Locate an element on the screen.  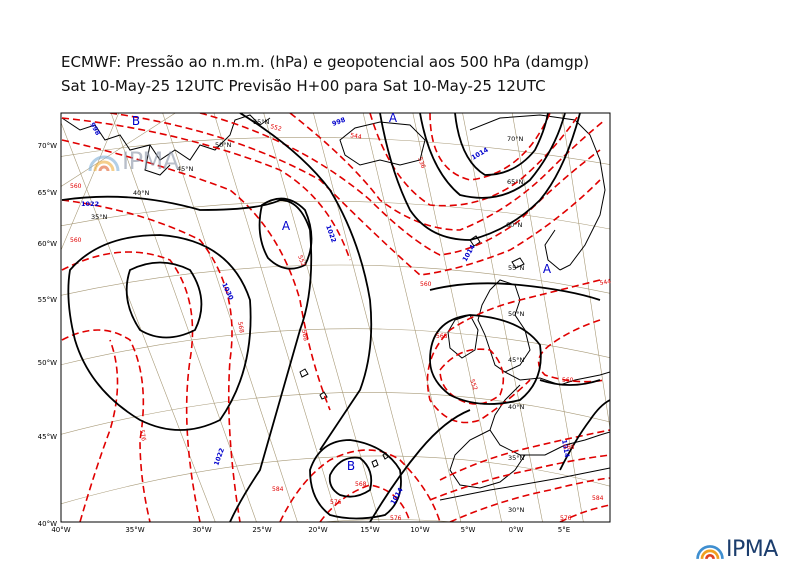
ipma-watermark-text: IPMA is located at coordinates (150, 161).